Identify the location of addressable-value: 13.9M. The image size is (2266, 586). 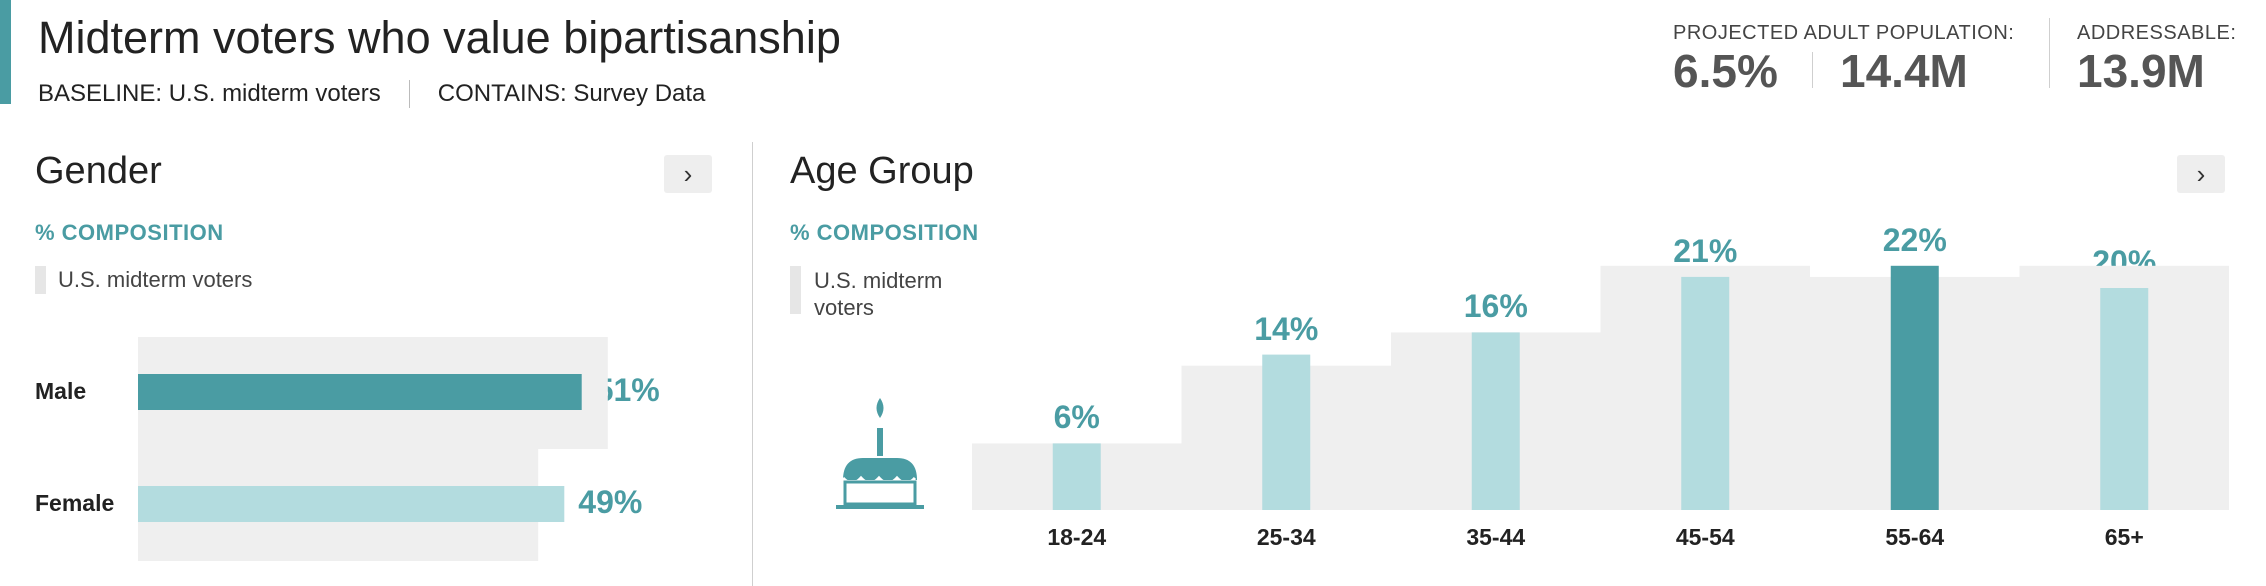
(2141, 71).